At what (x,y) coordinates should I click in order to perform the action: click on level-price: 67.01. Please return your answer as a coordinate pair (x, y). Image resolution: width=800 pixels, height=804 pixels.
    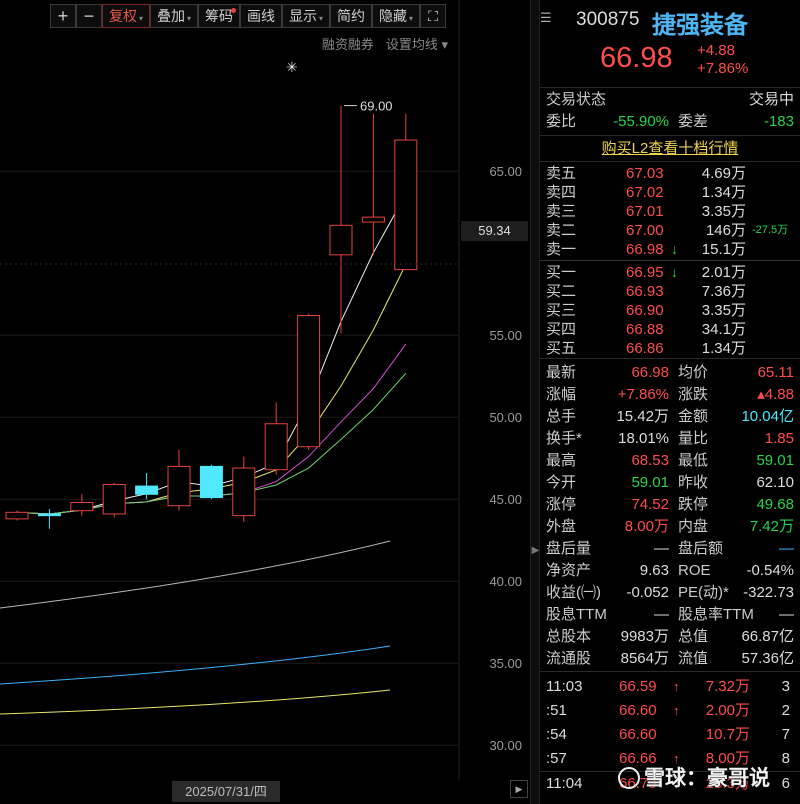
    Looking at the image, I should click on (645, 211).